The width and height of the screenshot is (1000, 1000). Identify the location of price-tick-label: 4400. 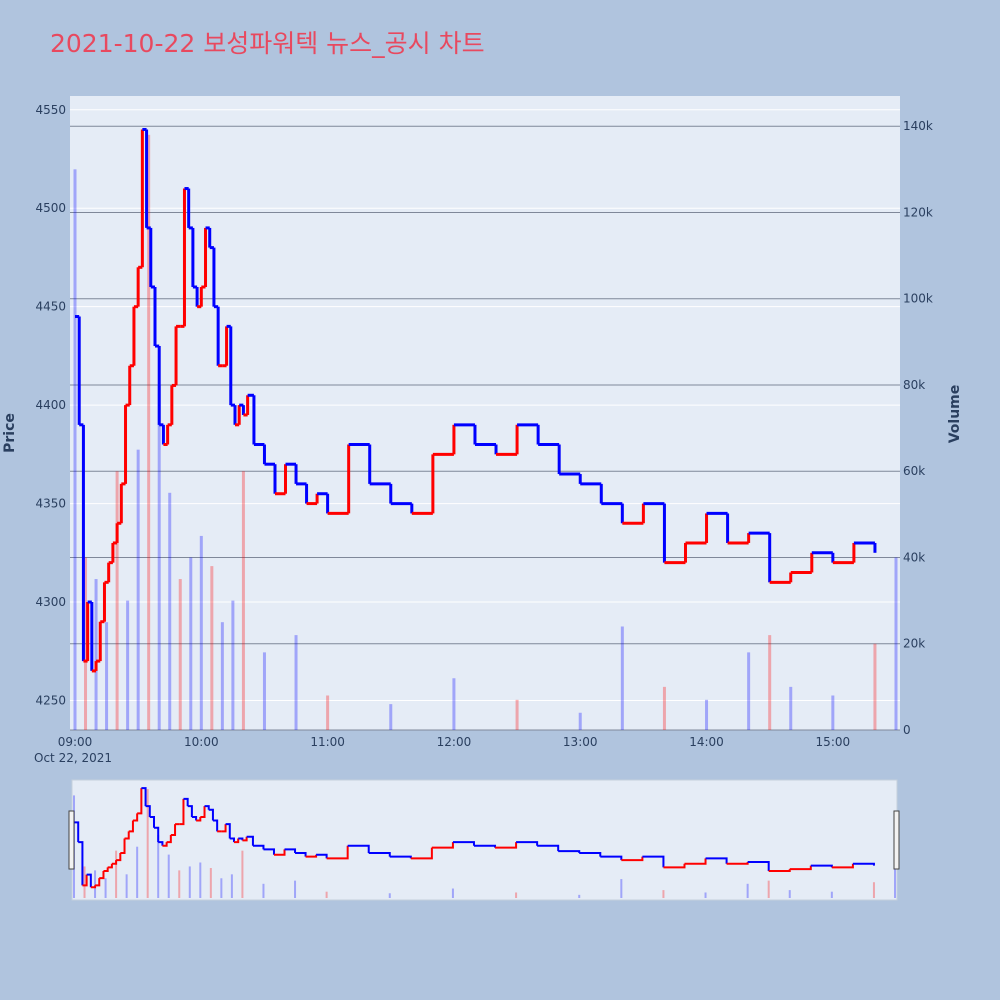
(50, 405).